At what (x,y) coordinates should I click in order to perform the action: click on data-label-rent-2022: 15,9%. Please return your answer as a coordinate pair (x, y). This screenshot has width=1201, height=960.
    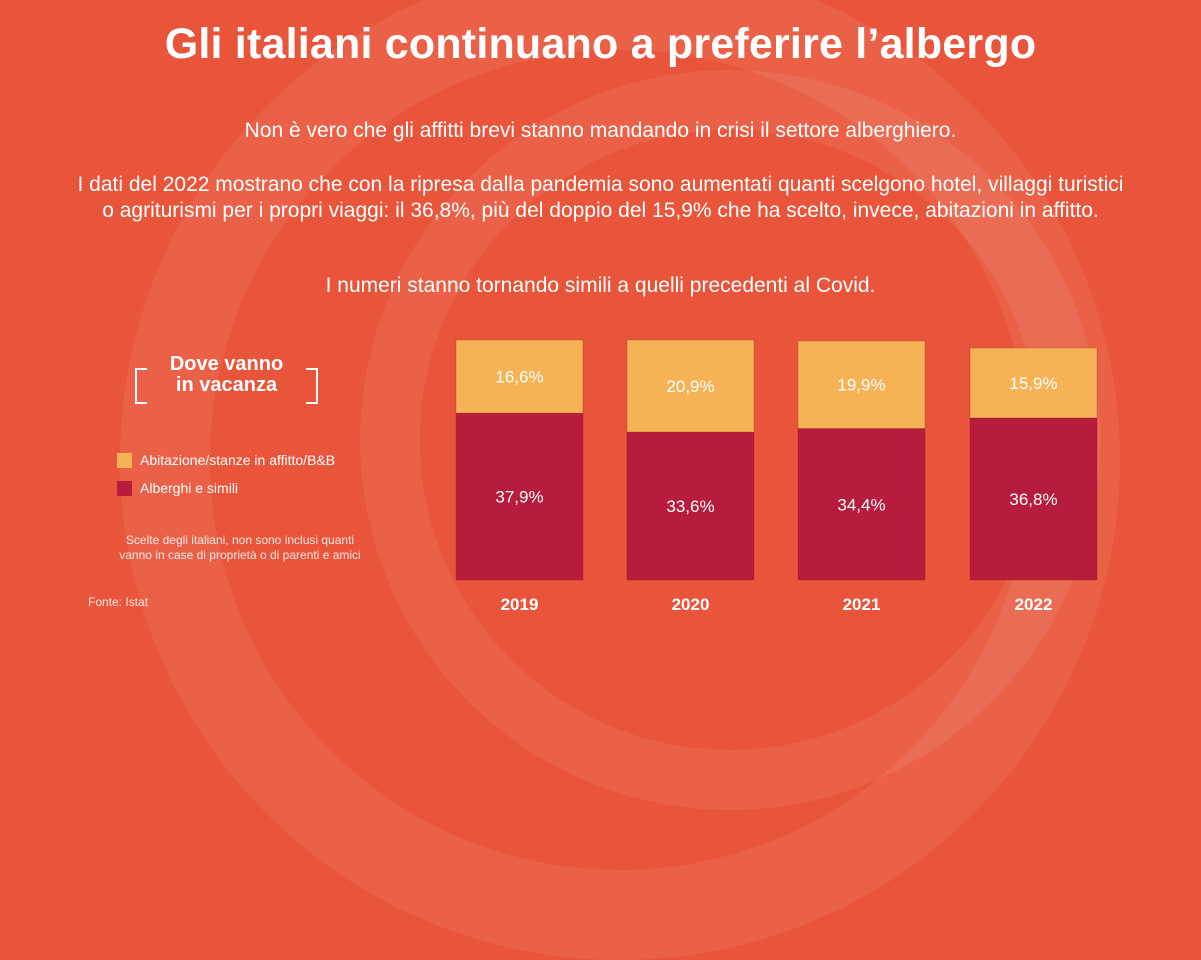
    Looking at the image, I should click on (1033, 383).